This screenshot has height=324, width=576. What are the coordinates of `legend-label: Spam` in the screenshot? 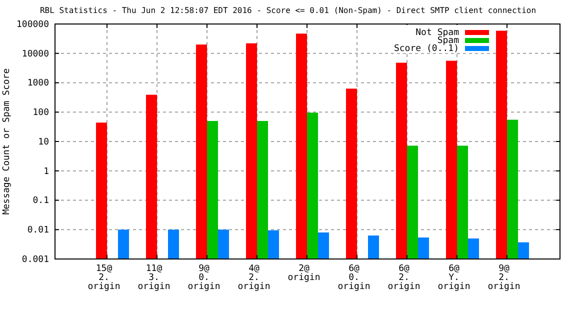 It's located at (448, 41).